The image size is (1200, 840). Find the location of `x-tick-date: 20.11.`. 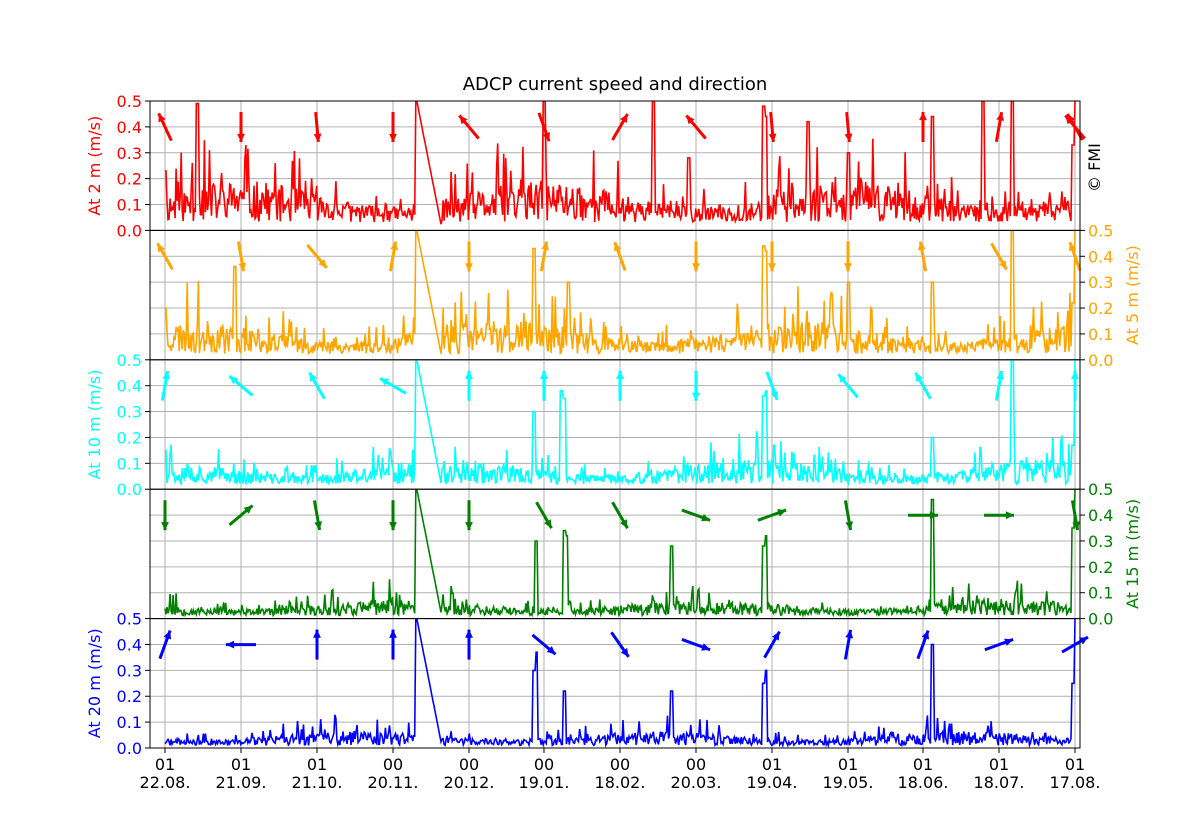

x-tick-date: 20.11. is located at coordinates (393, 782).